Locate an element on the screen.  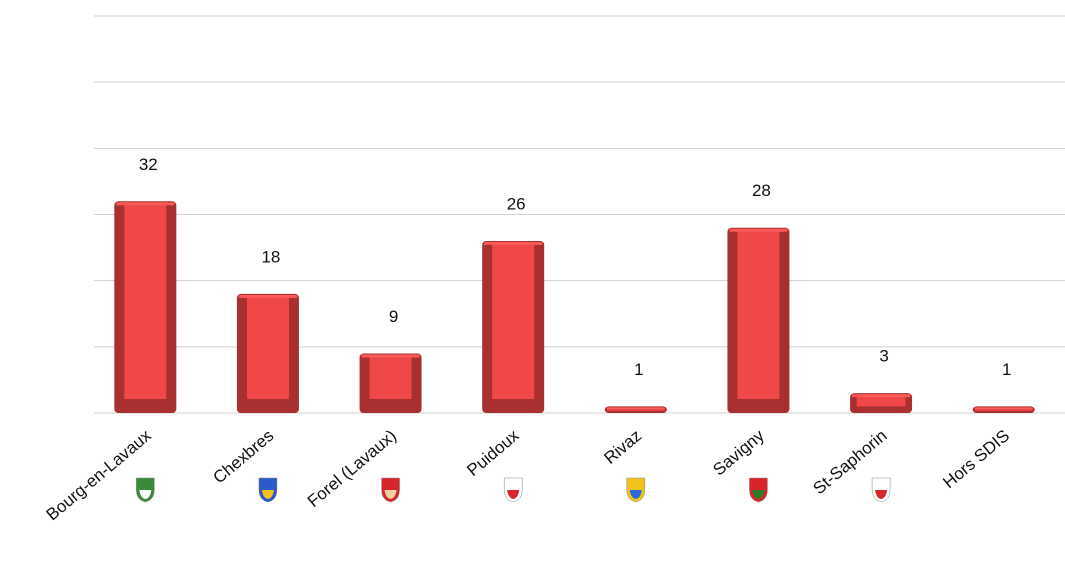
value-label: 26 is located at coordinates (516, 203).